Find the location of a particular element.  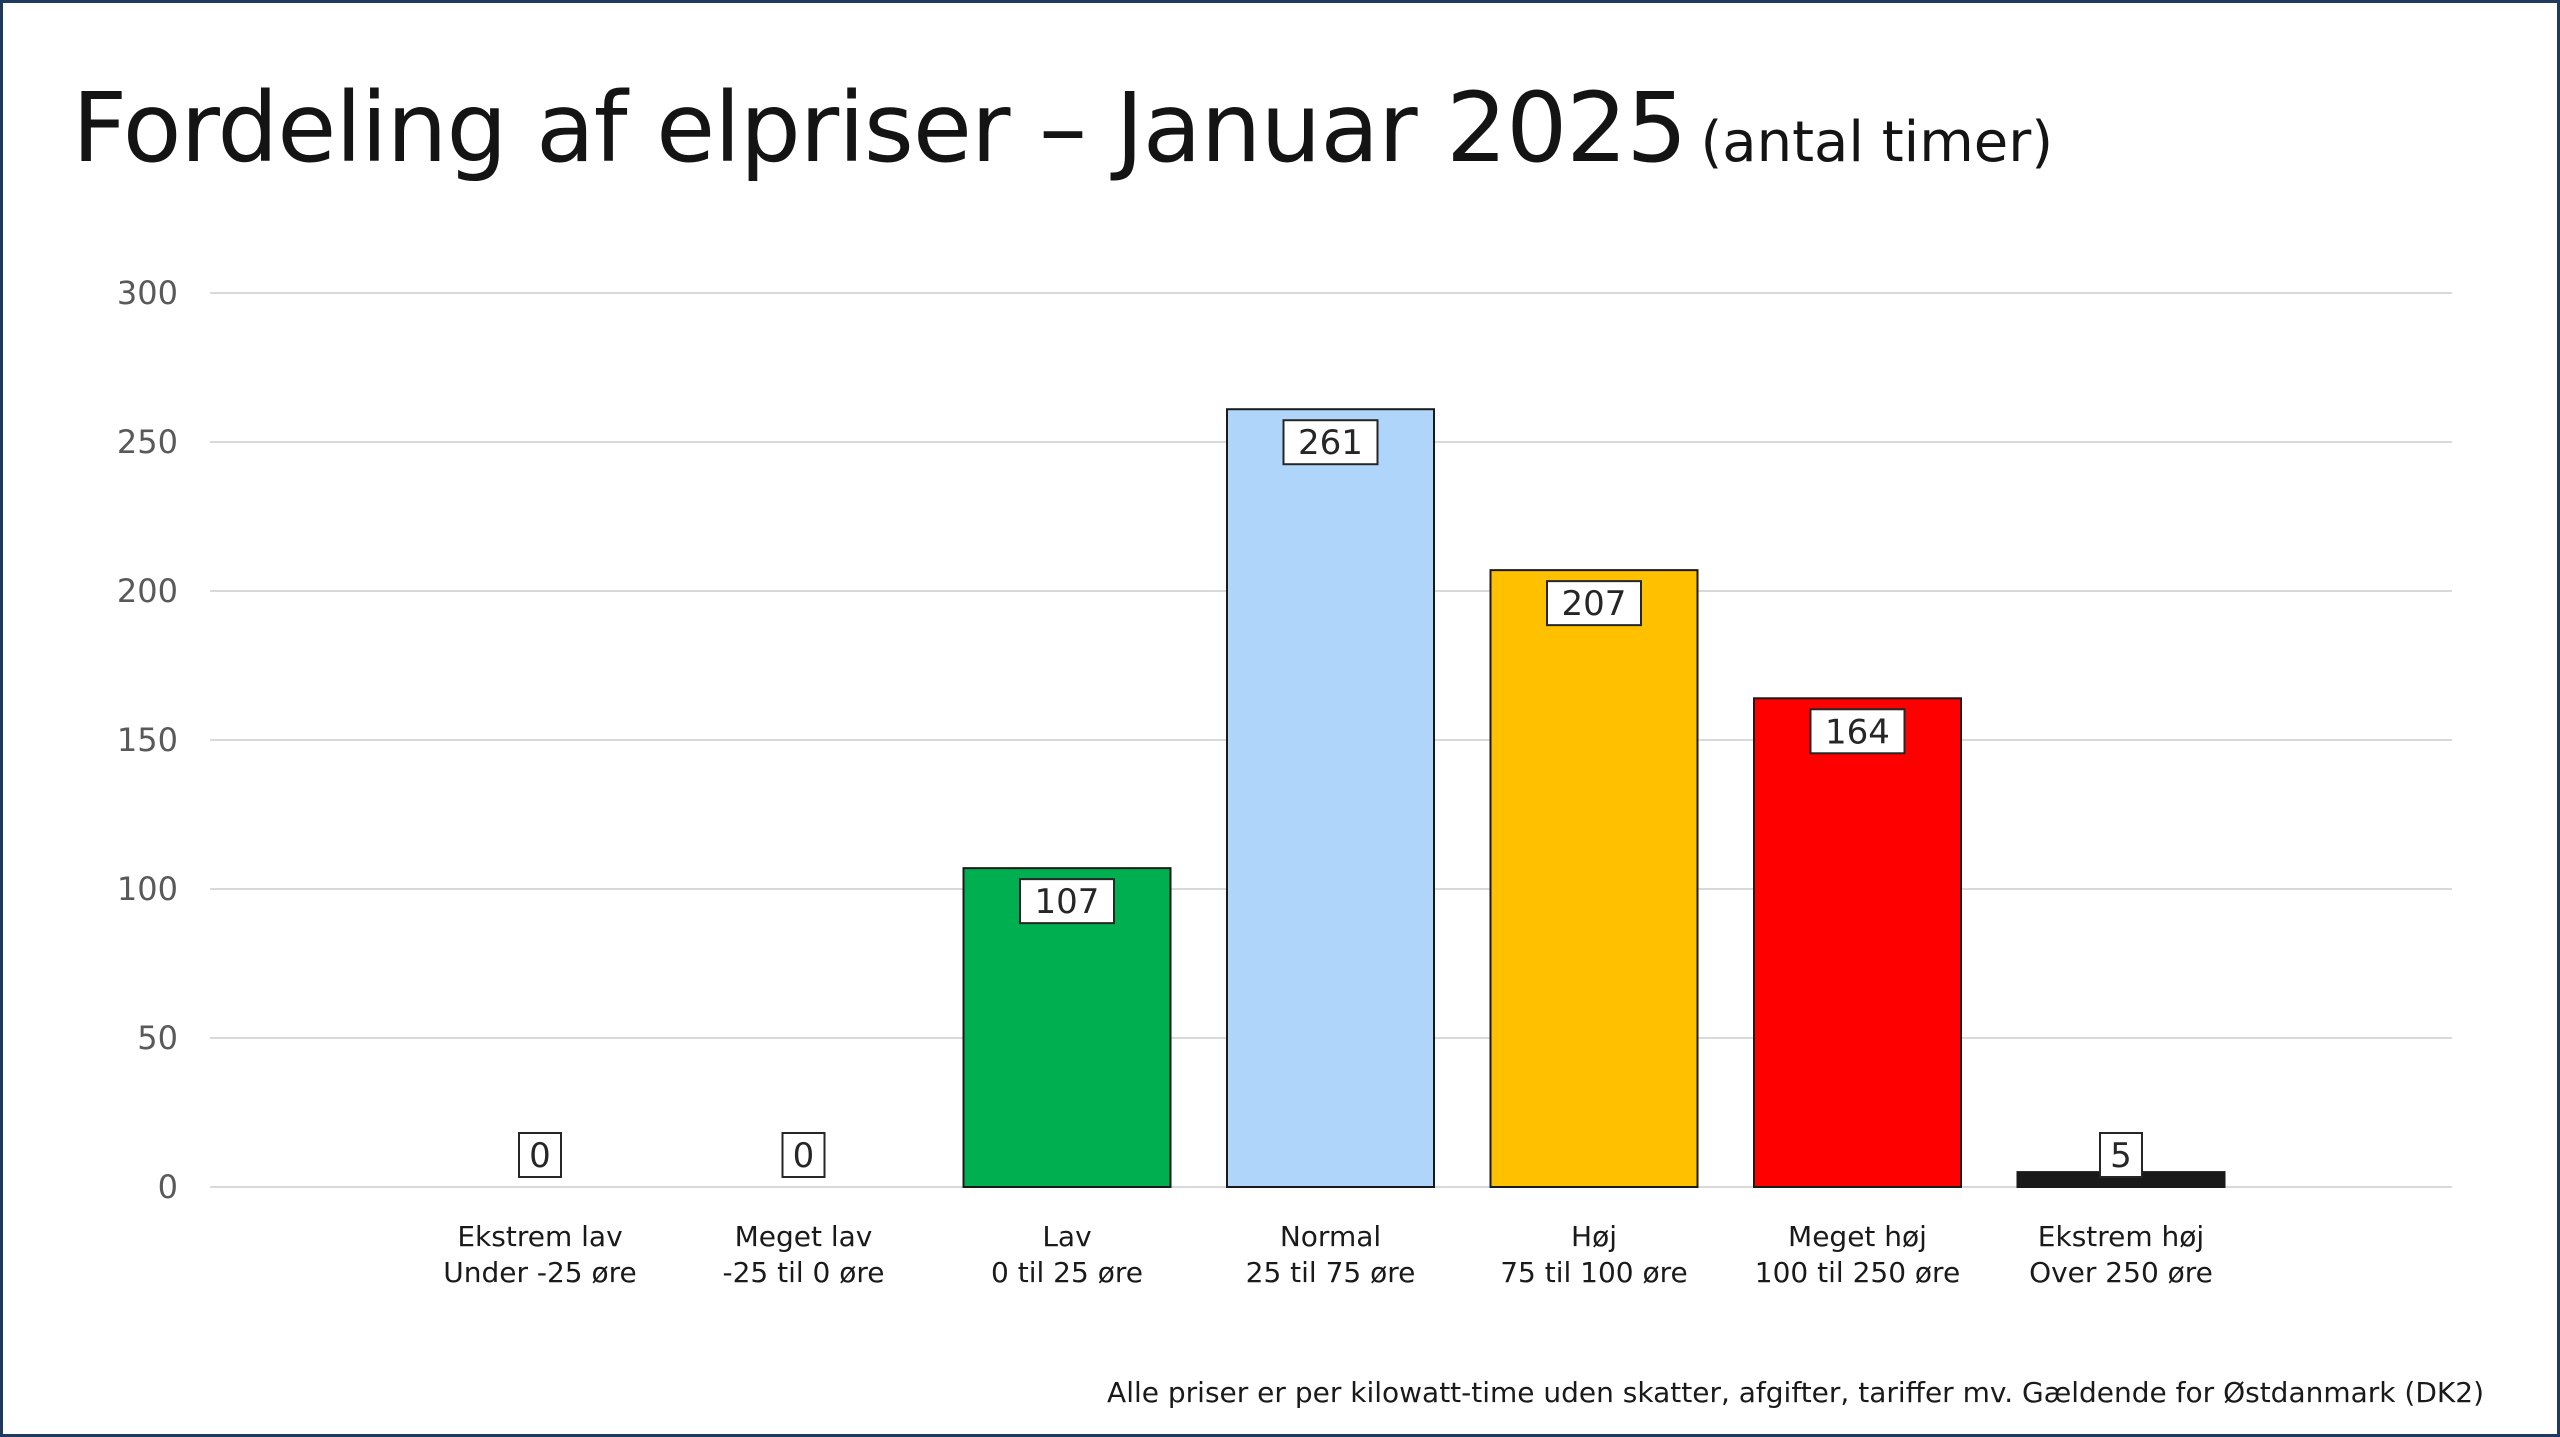

x-category-range-label: 25 til 75 øre is located at coordinates (1331, 1272).